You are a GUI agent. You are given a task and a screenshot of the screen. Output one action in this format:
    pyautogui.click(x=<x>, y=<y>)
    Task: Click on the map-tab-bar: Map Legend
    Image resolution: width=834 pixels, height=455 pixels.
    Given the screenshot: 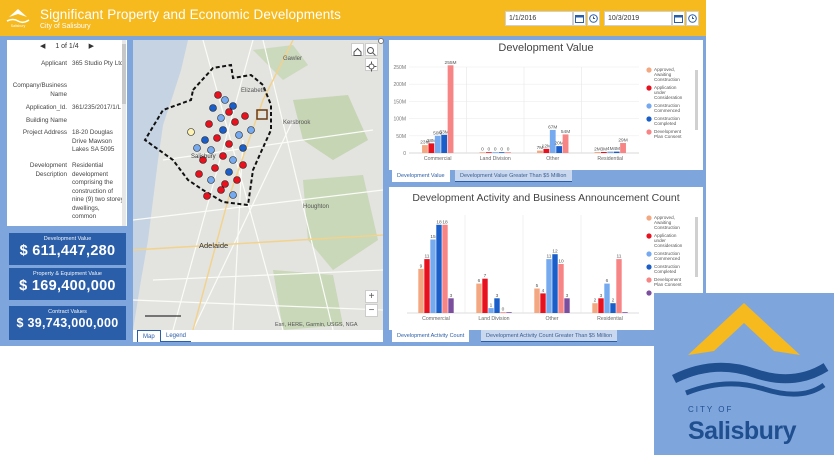 What is the action you would take?
    pyautogui.click(x=258, y=336)
    